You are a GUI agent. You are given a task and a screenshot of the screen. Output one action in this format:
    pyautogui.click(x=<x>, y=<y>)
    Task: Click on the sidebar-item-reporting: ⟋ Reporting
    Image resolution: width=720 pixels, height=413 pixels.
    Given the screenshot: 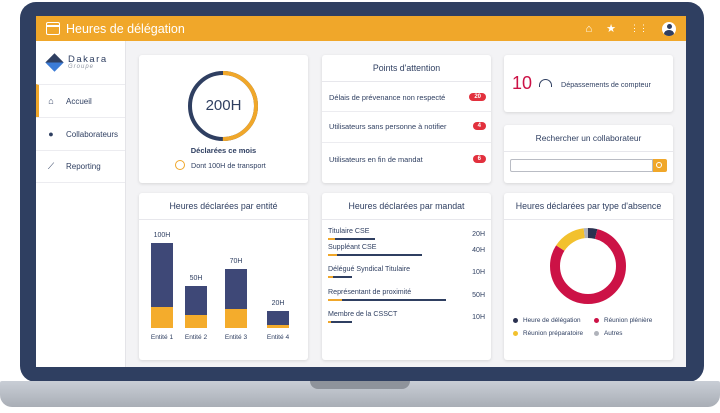 What is the action you would take?
    pyautogui.click(x=80, y=166)
    